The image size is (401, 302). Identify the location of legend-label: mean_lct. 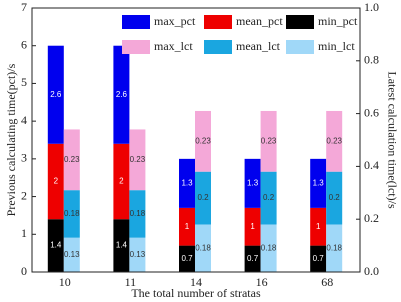
(258, 46).